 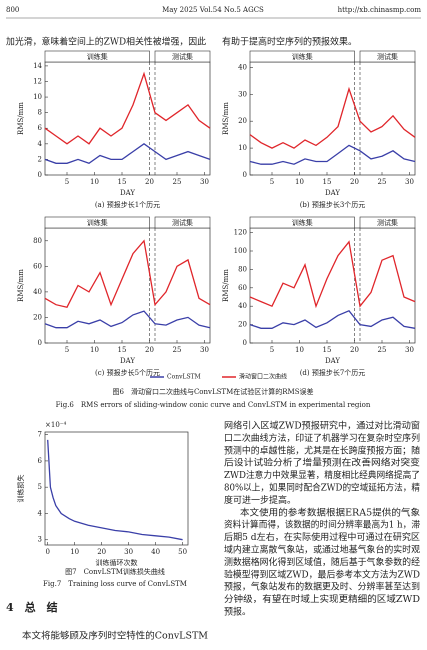 What do you see at coordinates (380, 10) in the screenshot?
I see `url: http://xb.chinasmp.com` at bounding box center [380, 10].